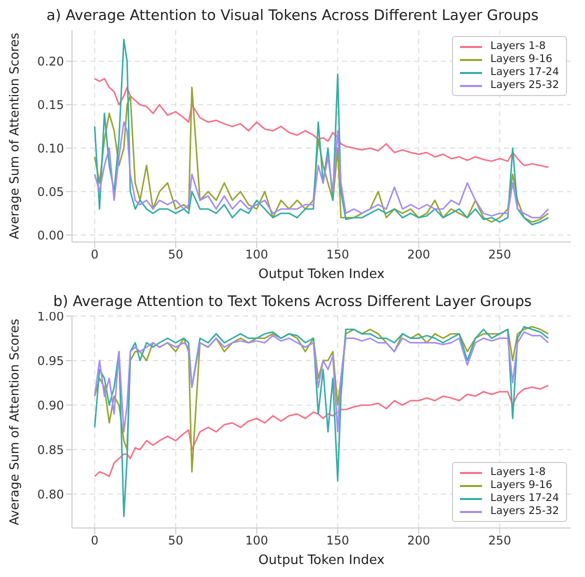  I want to click on y-tick-label: 0.10, so click(50, 148).